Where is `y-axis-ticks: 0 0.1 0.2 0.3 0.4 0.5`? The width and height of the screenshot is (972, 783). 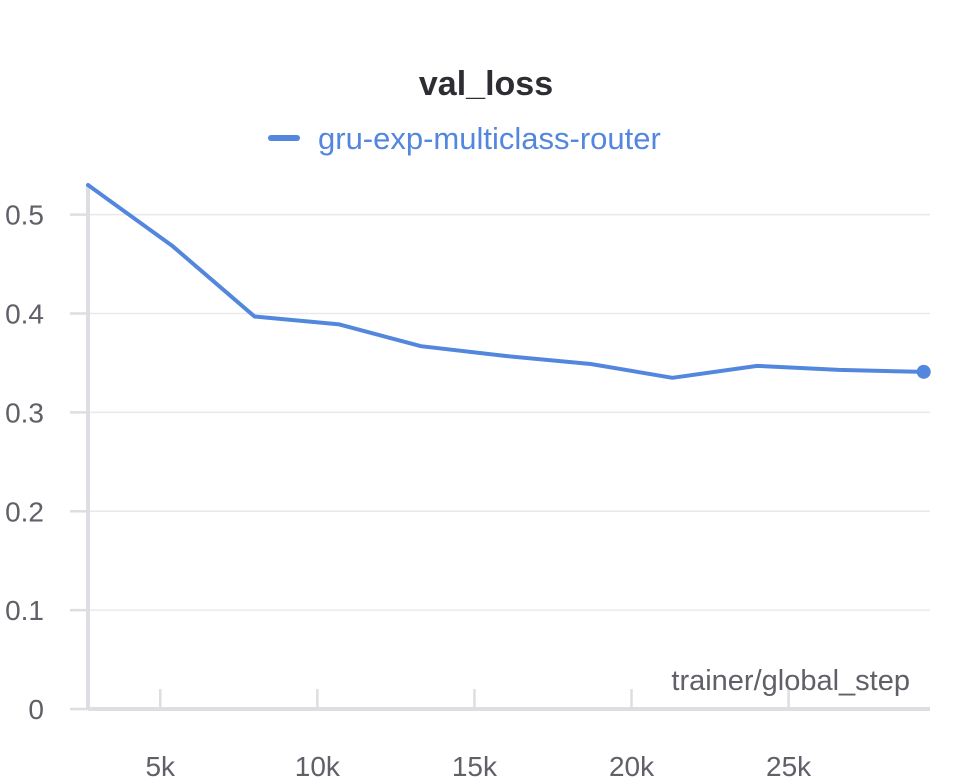 y-axis-ticks: 0 0.1 0.2 0.3 0.4 0.5 is located at coordinates (46, 462).